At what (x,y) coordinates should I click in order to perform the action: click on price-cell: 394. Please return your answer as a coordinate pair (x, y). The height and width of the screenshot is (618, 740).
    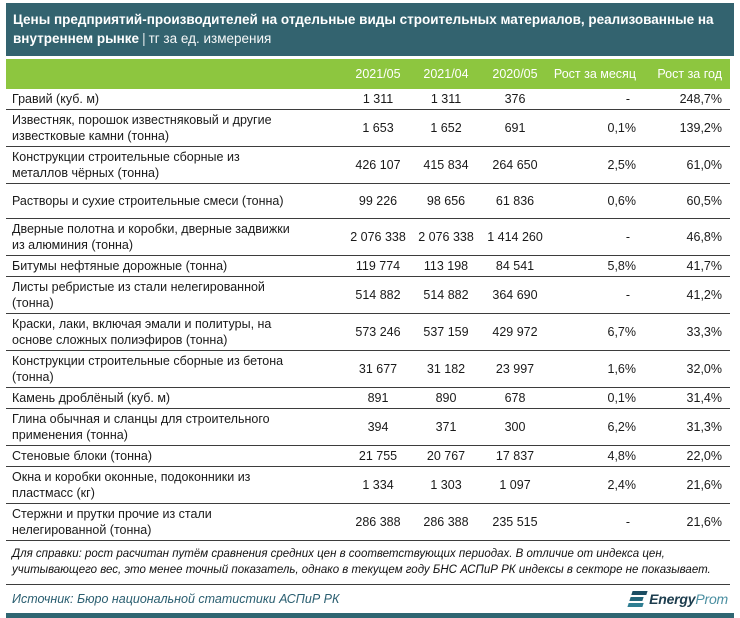
    Looking at the image, I should click on (378, 427).